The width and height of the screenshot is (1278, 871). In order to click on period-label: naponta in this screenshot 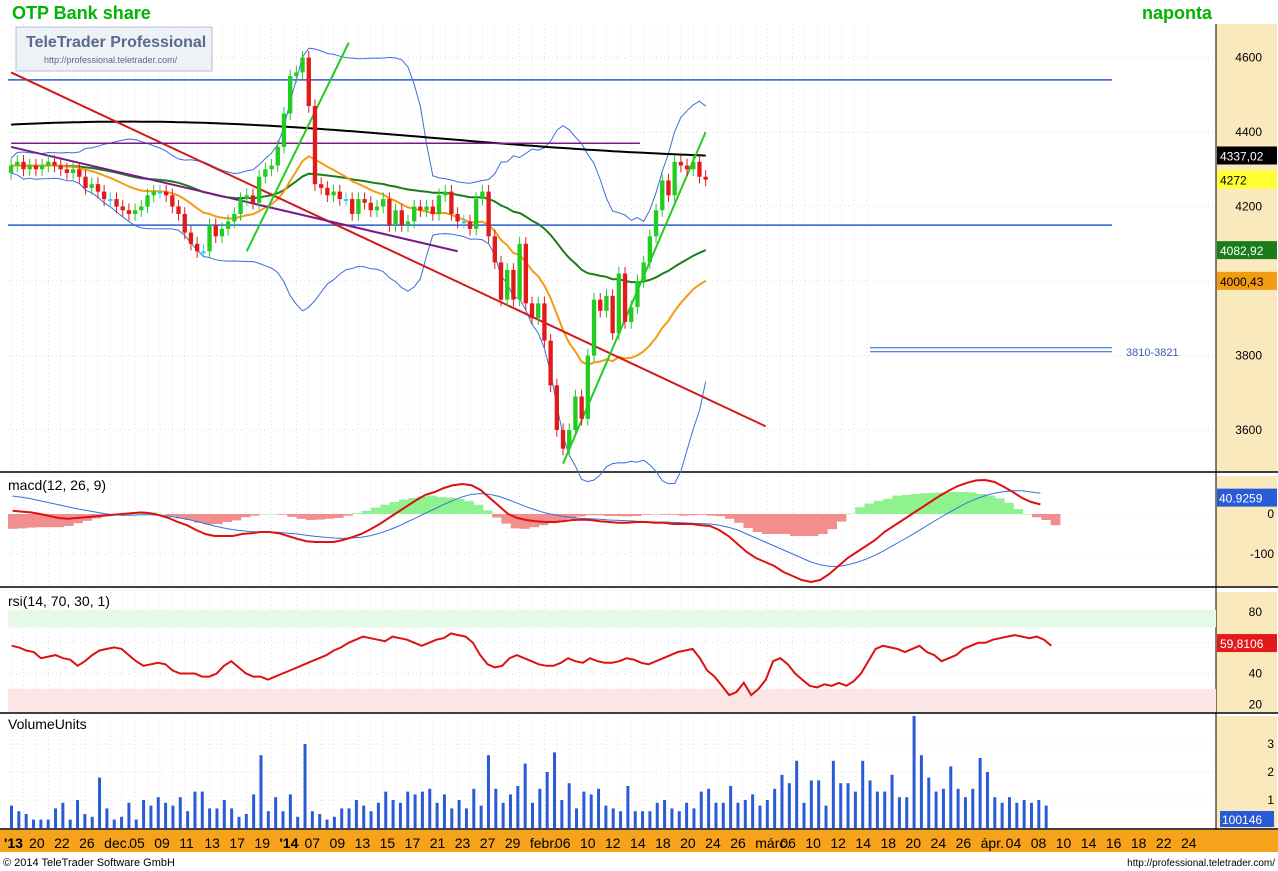, I will do `click(1177, 13)`.